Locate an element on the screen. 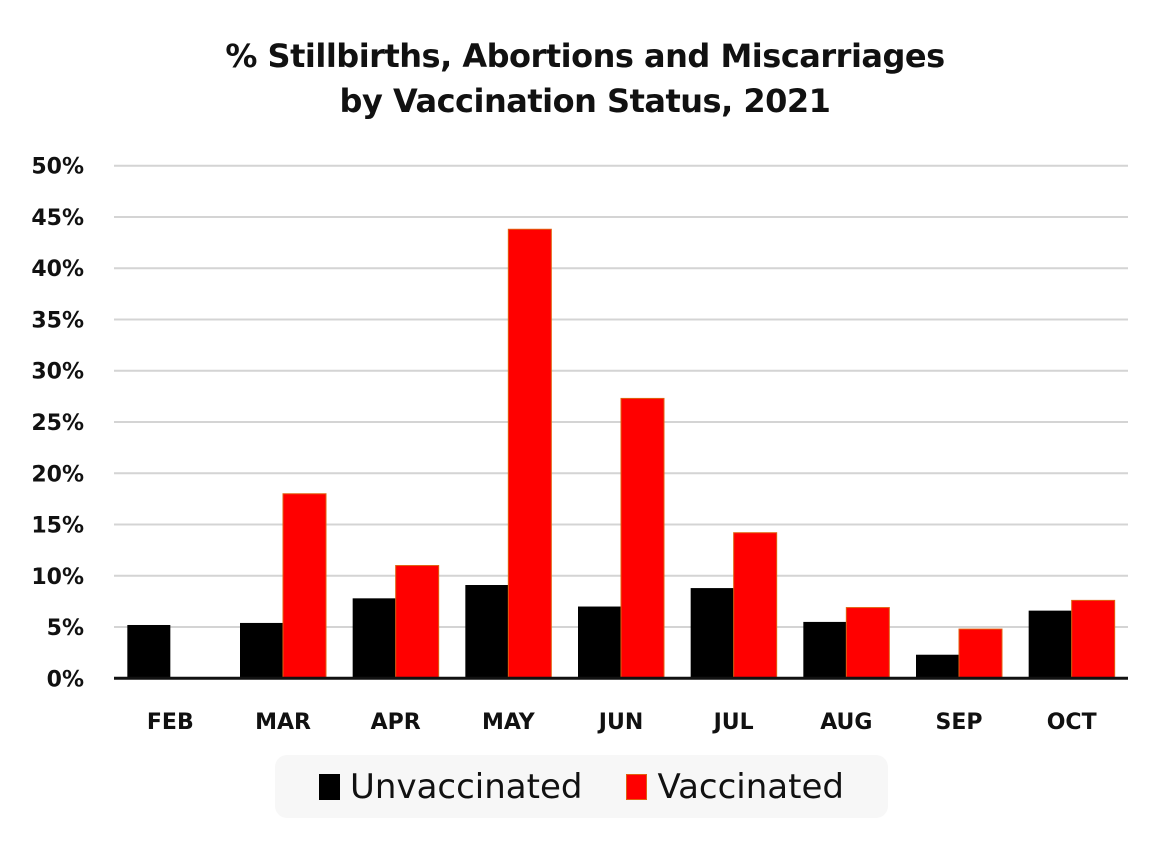 This screenshot has height=849, width=1170. bar-vaccinated-mar is located at coordinates (304, 586).